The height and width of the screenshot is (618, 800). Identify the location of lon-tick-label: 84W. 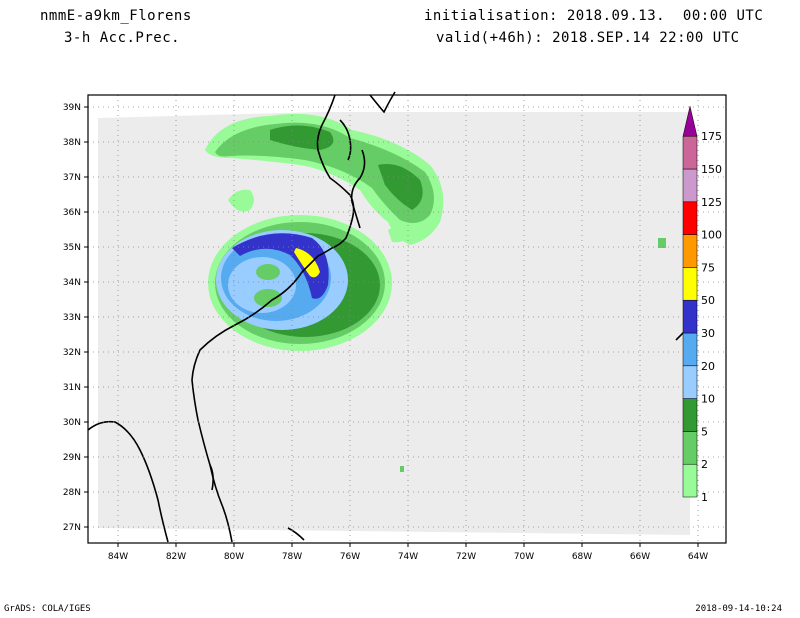
(118, 557).